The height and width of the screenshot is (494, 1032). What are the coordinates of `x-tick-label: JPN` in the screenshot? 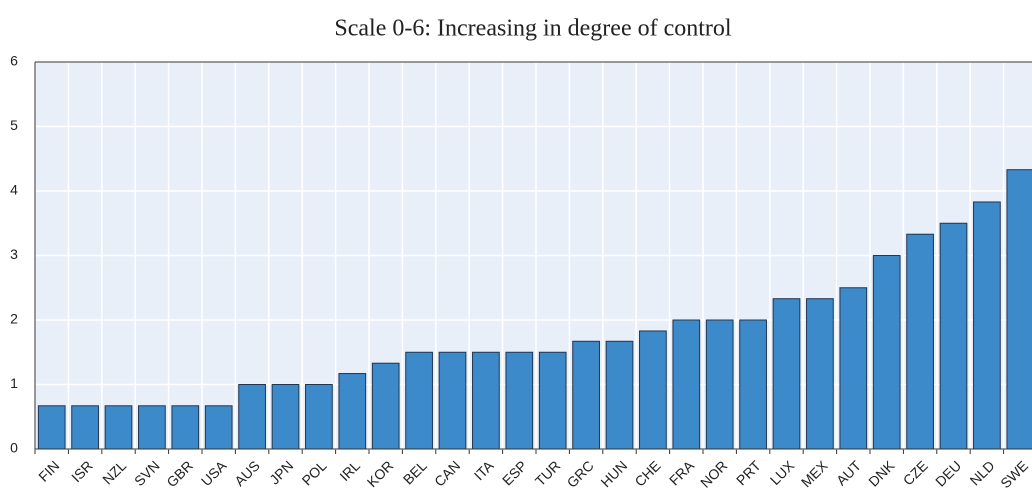 It's located at (281, 472).